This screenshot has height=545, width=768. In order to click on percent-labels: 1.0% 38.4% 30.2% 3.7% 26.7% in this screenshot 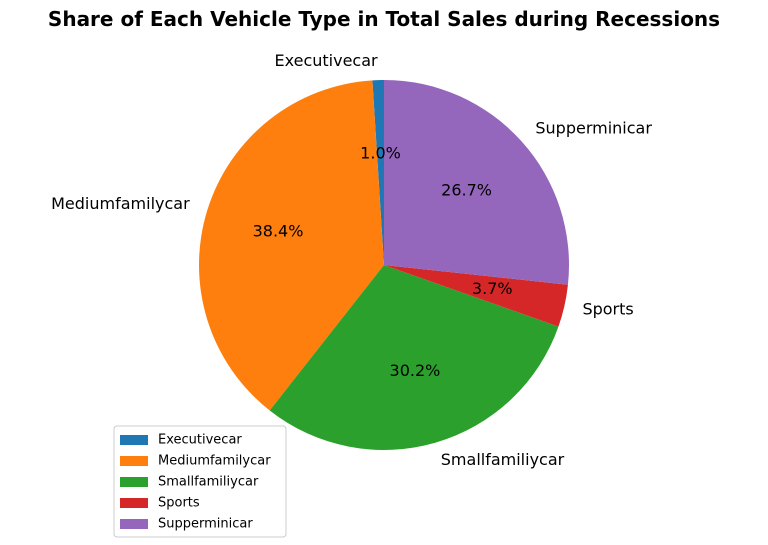, I will do `click(383, 262)`.